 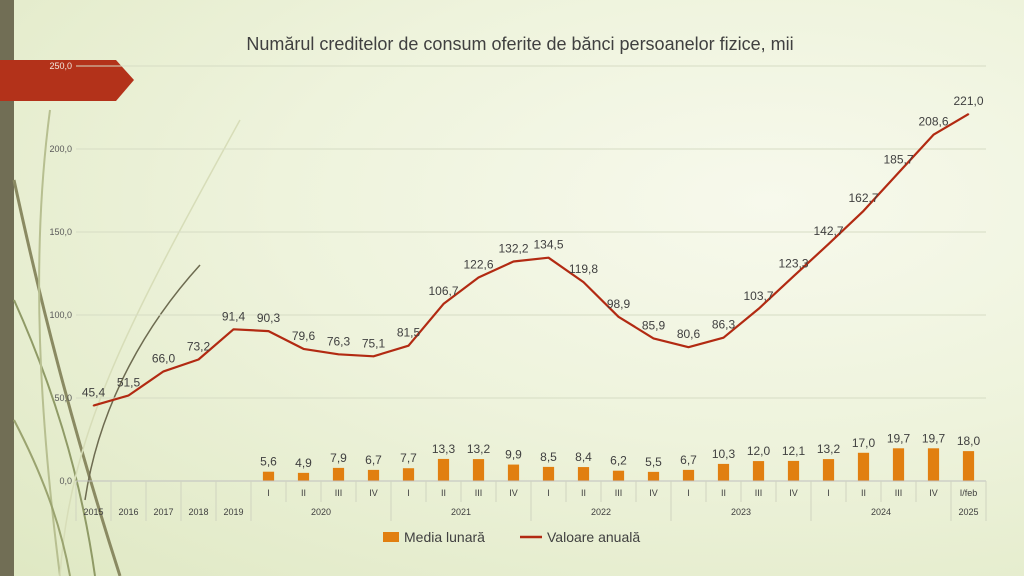 What do you see at coordinates (548, 457) in the screenshot?
I see `bar-value-label: 8,5` at bounding box center [548, 457].